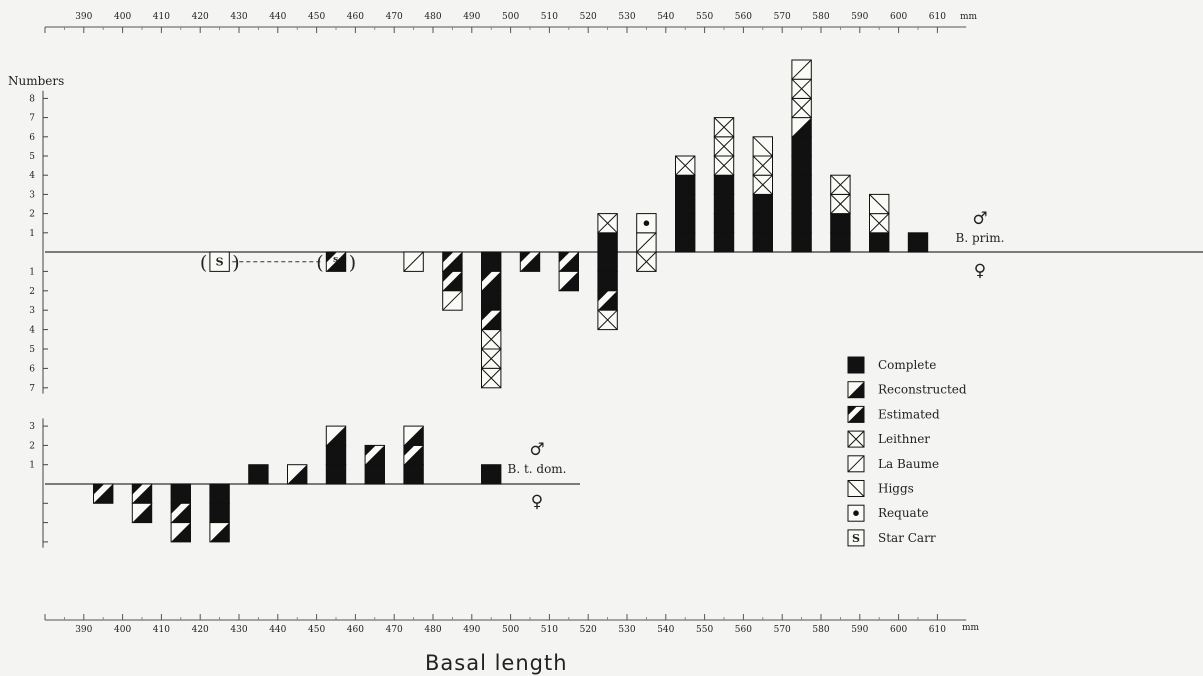  I want to click on x-tick-label: 600, so click(898, 630).